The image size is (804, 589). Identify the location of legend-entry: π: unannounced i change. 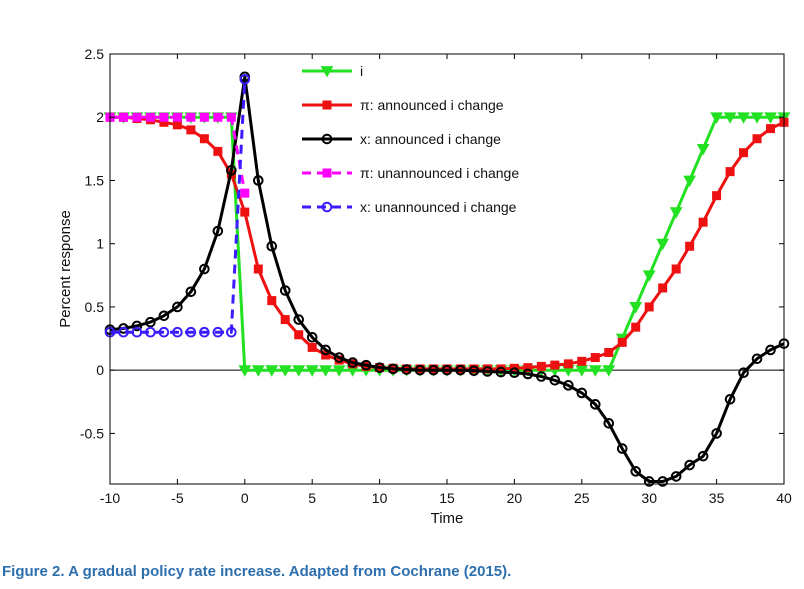
(410, 173).